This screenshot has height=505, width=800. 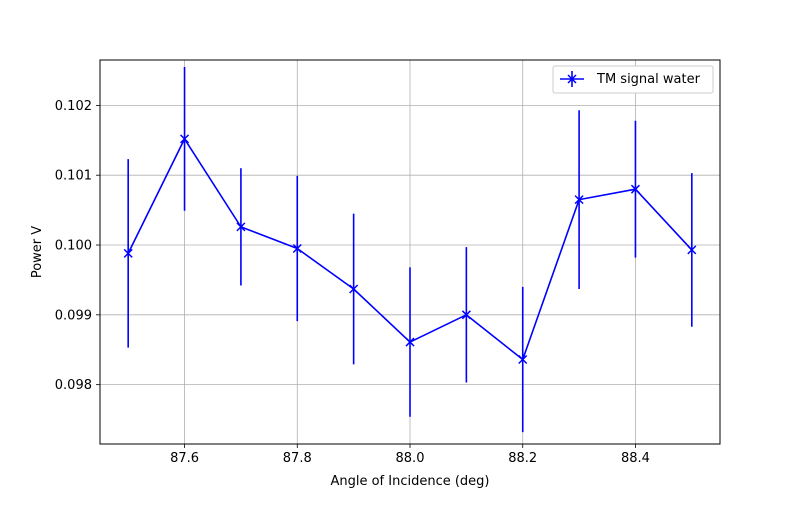 I want to click on y-tick-label: 0.102, so click(x=73, y=106).